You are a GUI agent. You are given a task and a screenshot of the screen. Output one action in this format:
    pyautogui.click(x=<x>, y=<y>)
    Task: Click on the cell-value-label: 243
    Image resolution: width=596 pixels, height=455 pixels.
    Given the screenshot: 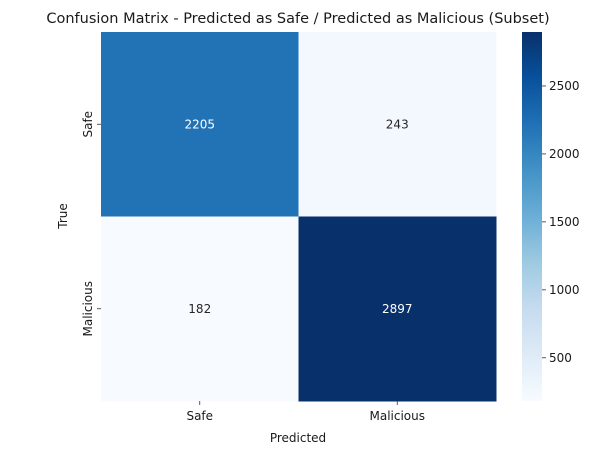 What is the action you would take?
    pyautogui.click(x=397, y=124)
    